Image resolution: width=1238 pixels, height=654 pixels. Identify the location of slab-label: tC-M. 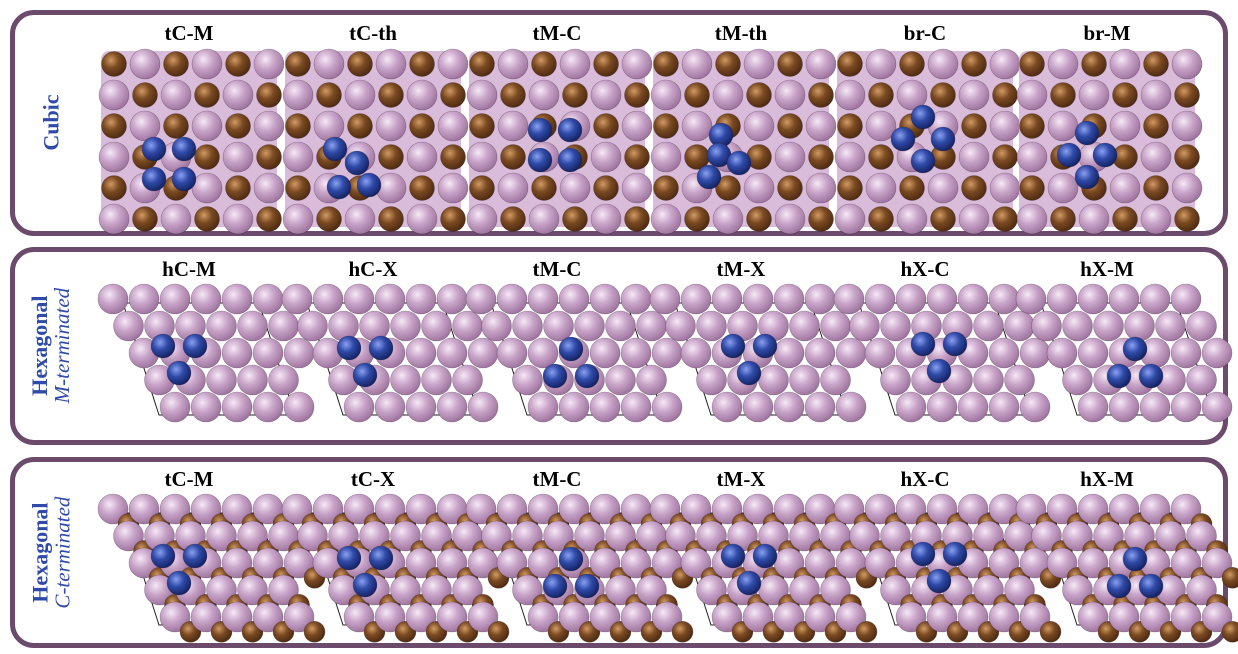
(189, 479).